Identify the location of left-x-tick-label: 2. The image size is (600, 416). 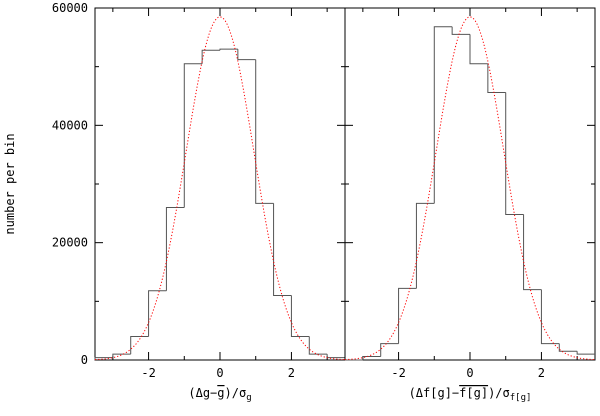
(291, 373).